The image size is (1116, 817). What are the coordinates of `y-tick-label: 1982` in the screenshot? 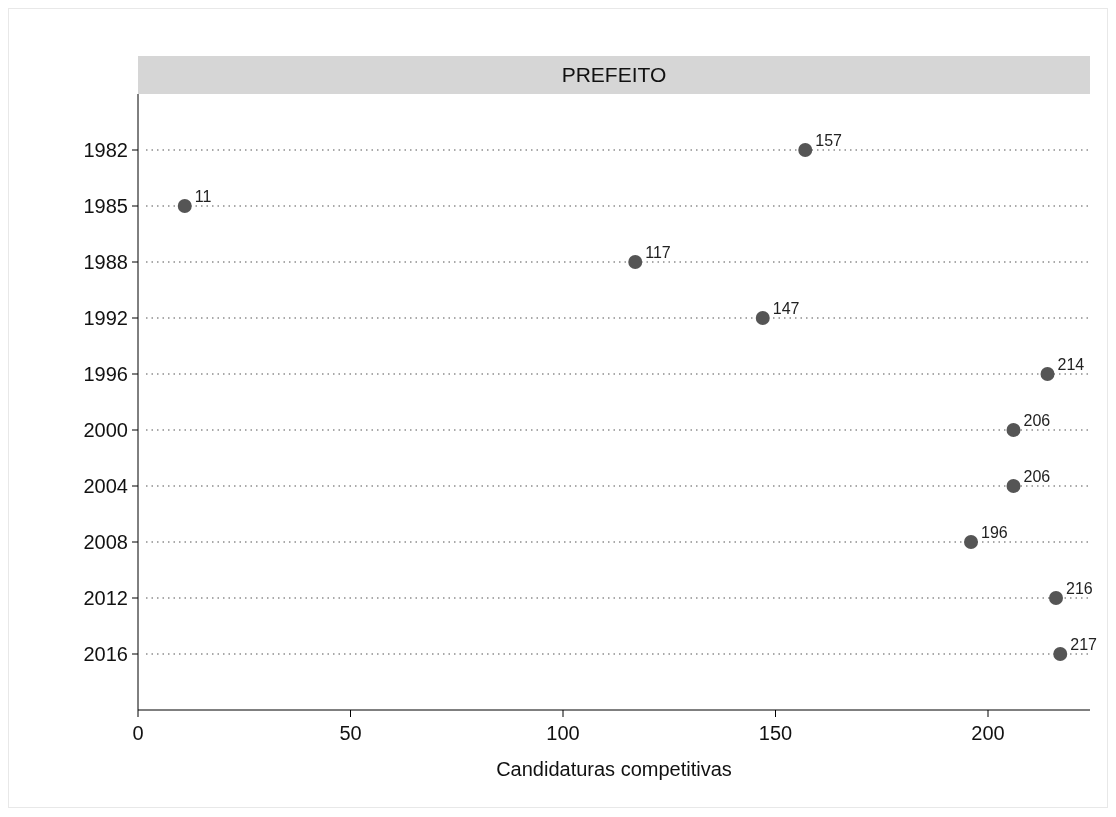 It's located at (105, 150).